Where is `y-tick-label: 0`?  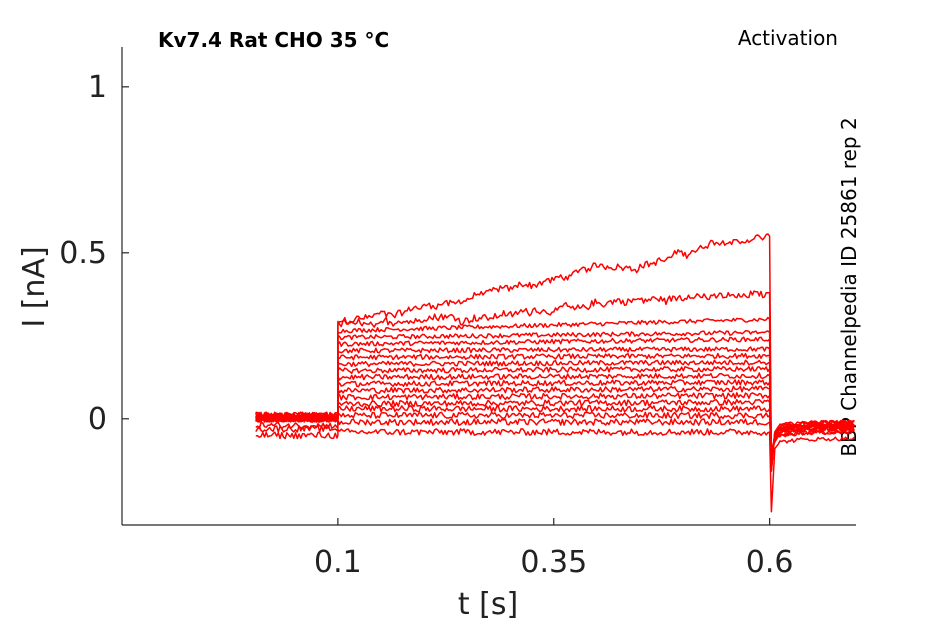
y-tick-label: 0 is located at coordinates (97, 419).